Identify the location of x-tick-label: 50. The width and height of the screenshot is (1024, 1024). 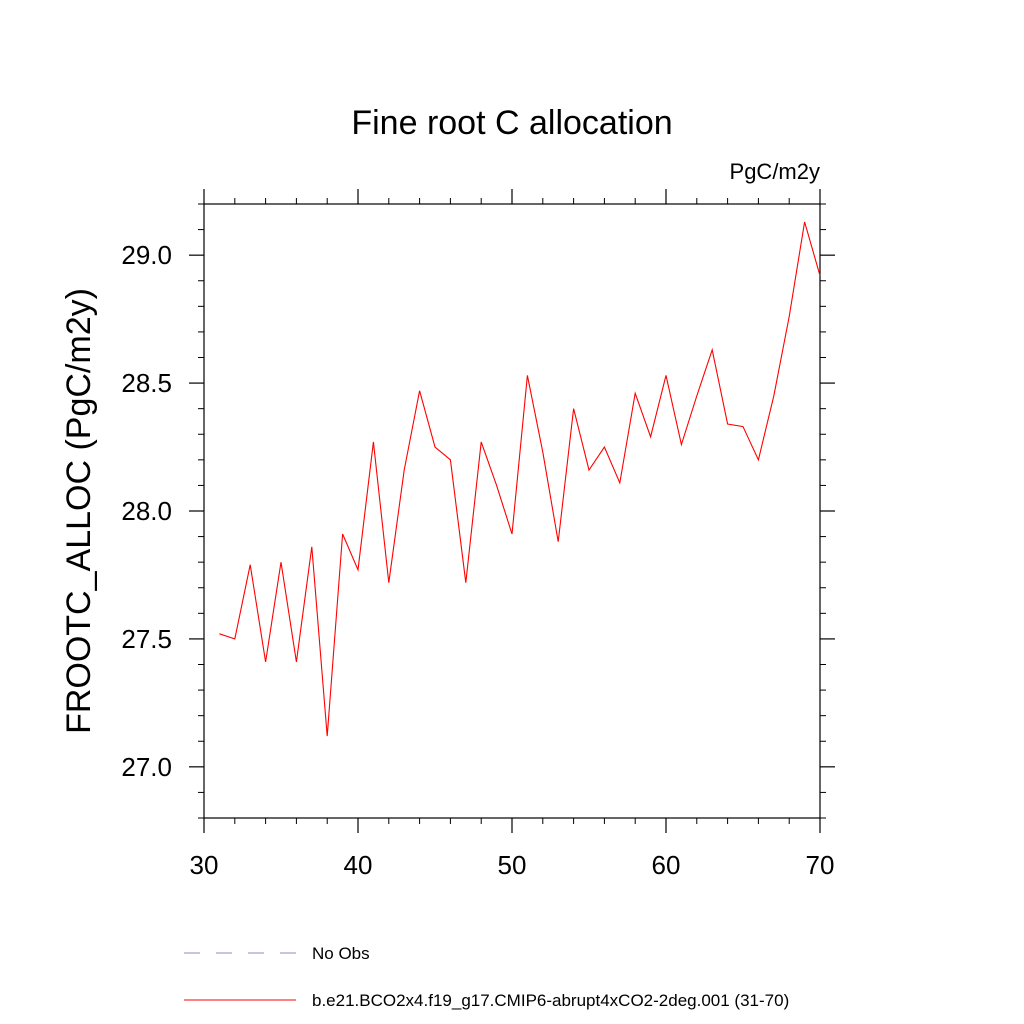
(512, 865).